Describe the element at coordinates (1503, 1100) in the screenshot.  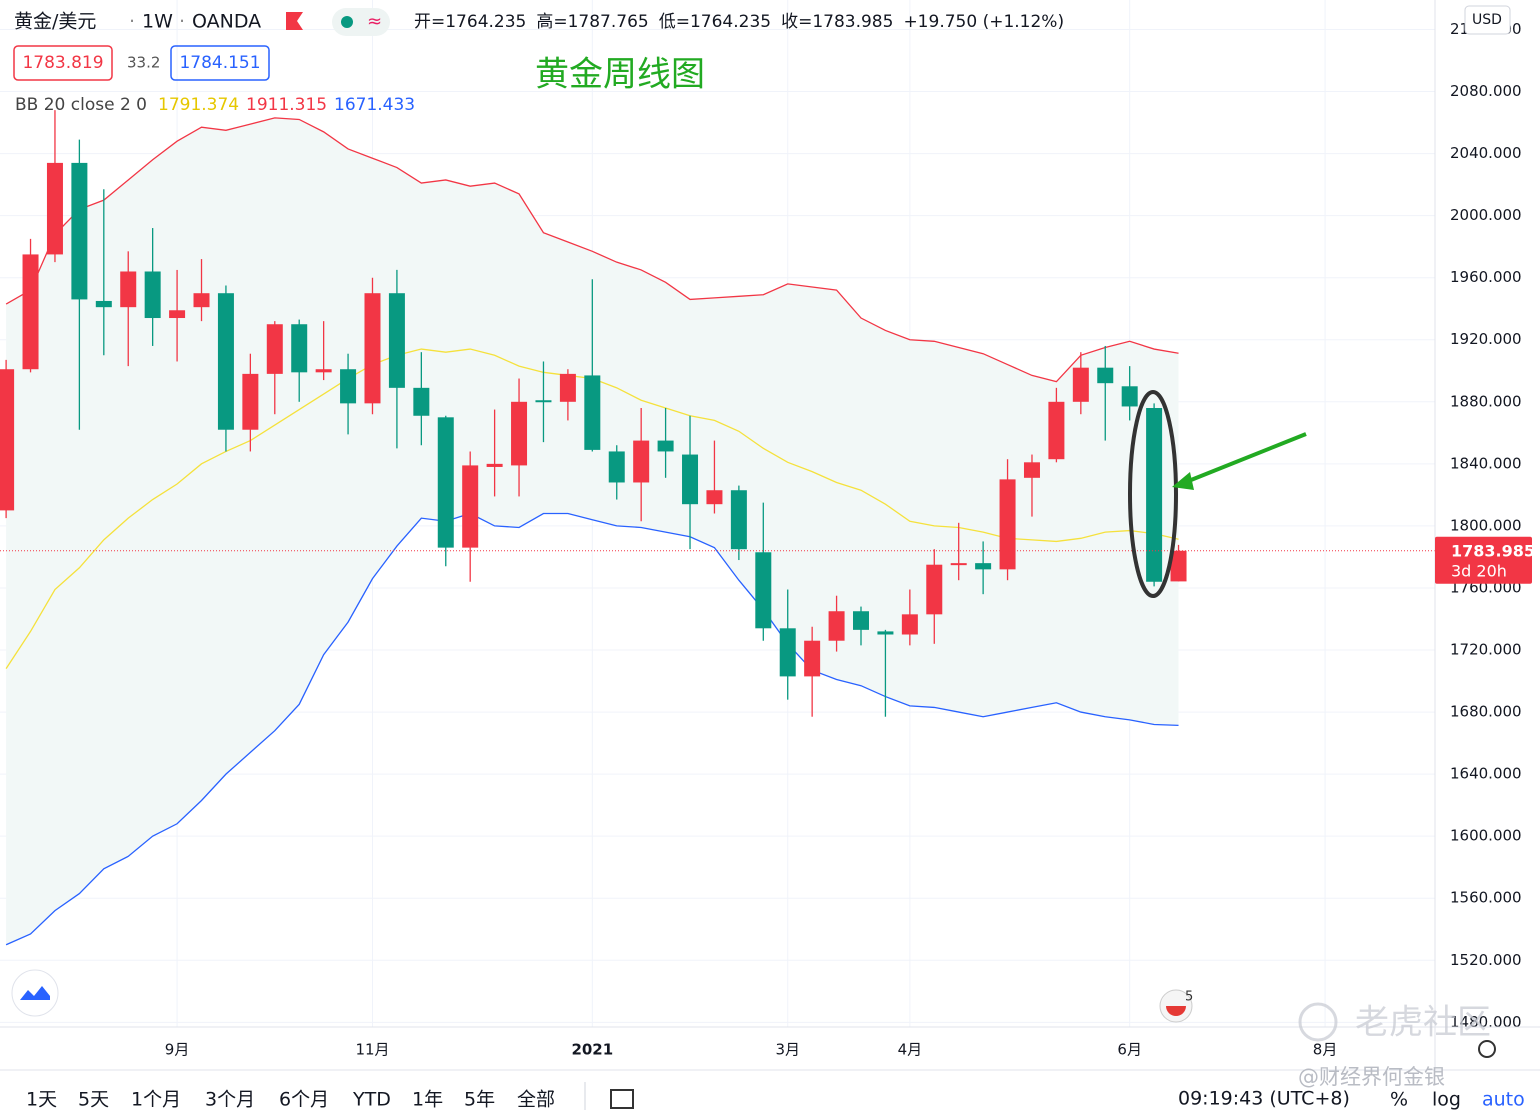
I see `scale-option: auto` at that location.